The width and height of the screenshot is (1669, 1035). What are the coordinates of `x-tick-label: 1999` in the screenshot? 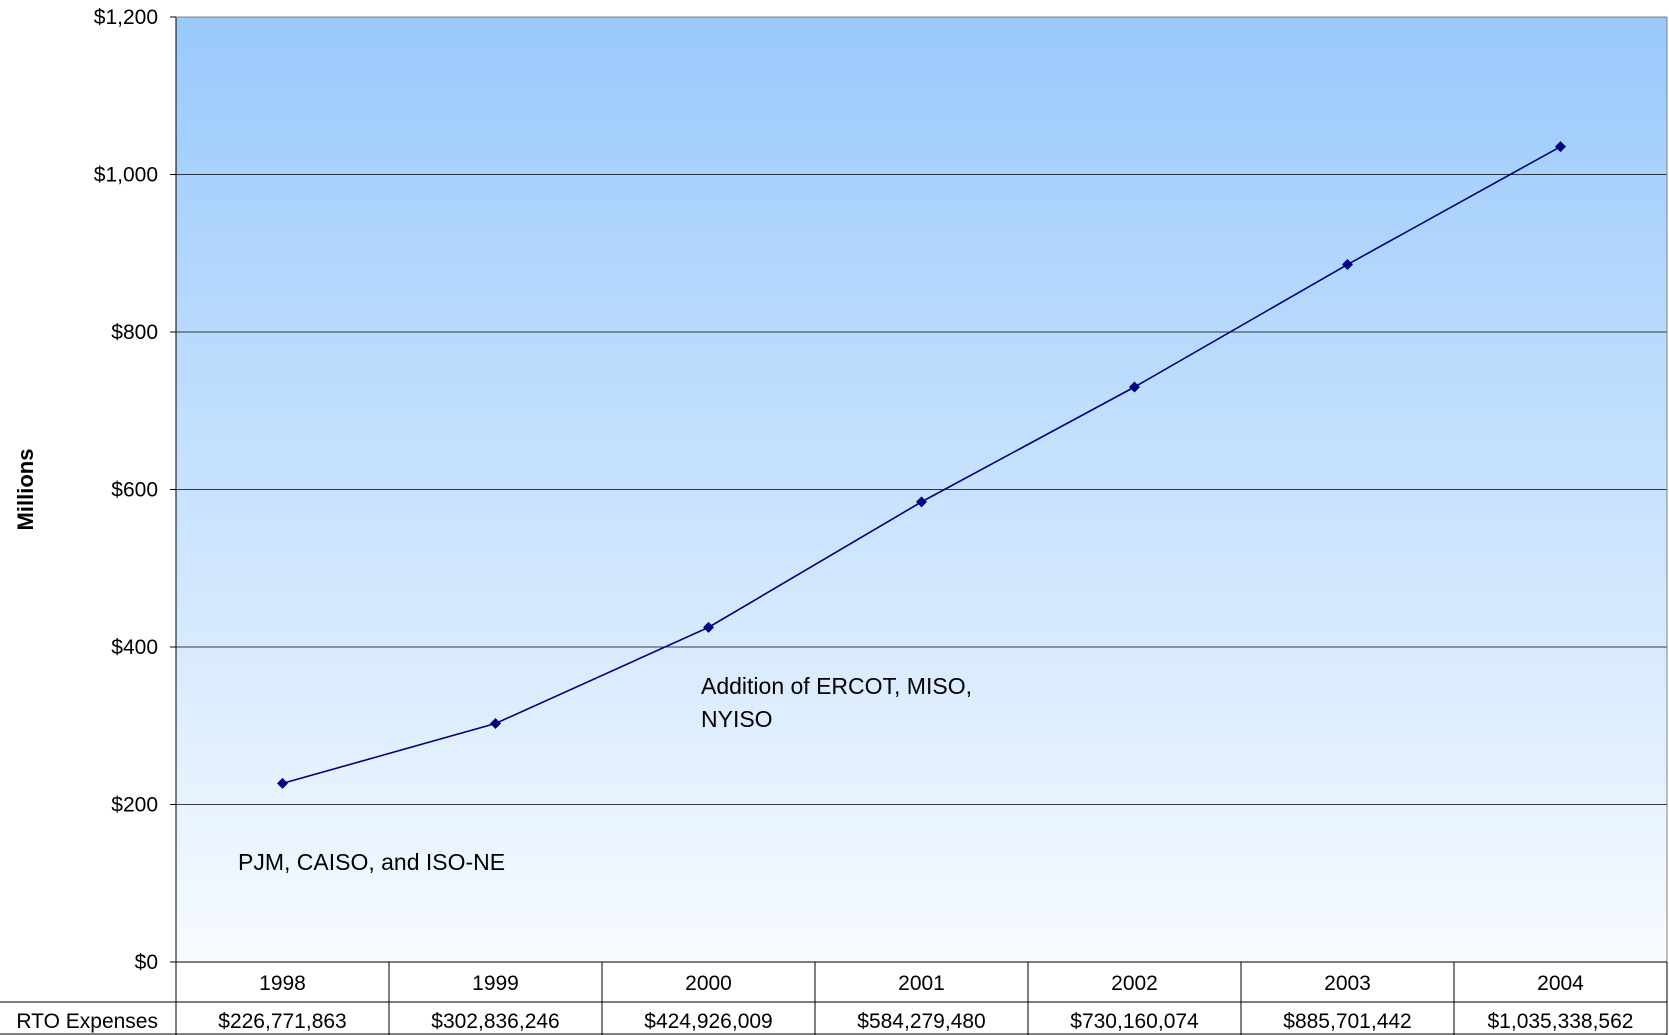 It's located at (495, 983).